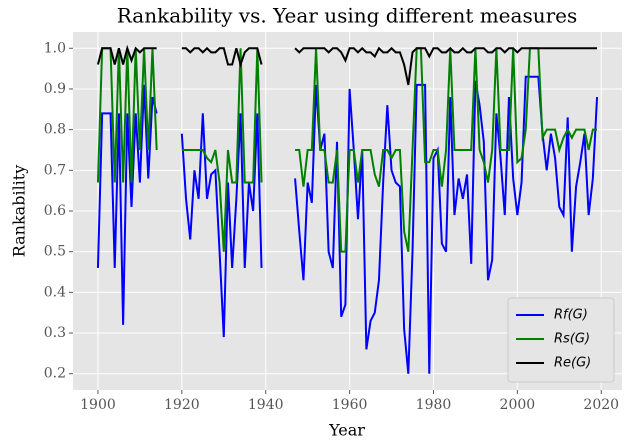 This screenshot has width=637, height=441. What do you see at coordinates (55, 211) in the screenshot?
I see `y-tick-label: 0.6` at bounding box center [55, 211].